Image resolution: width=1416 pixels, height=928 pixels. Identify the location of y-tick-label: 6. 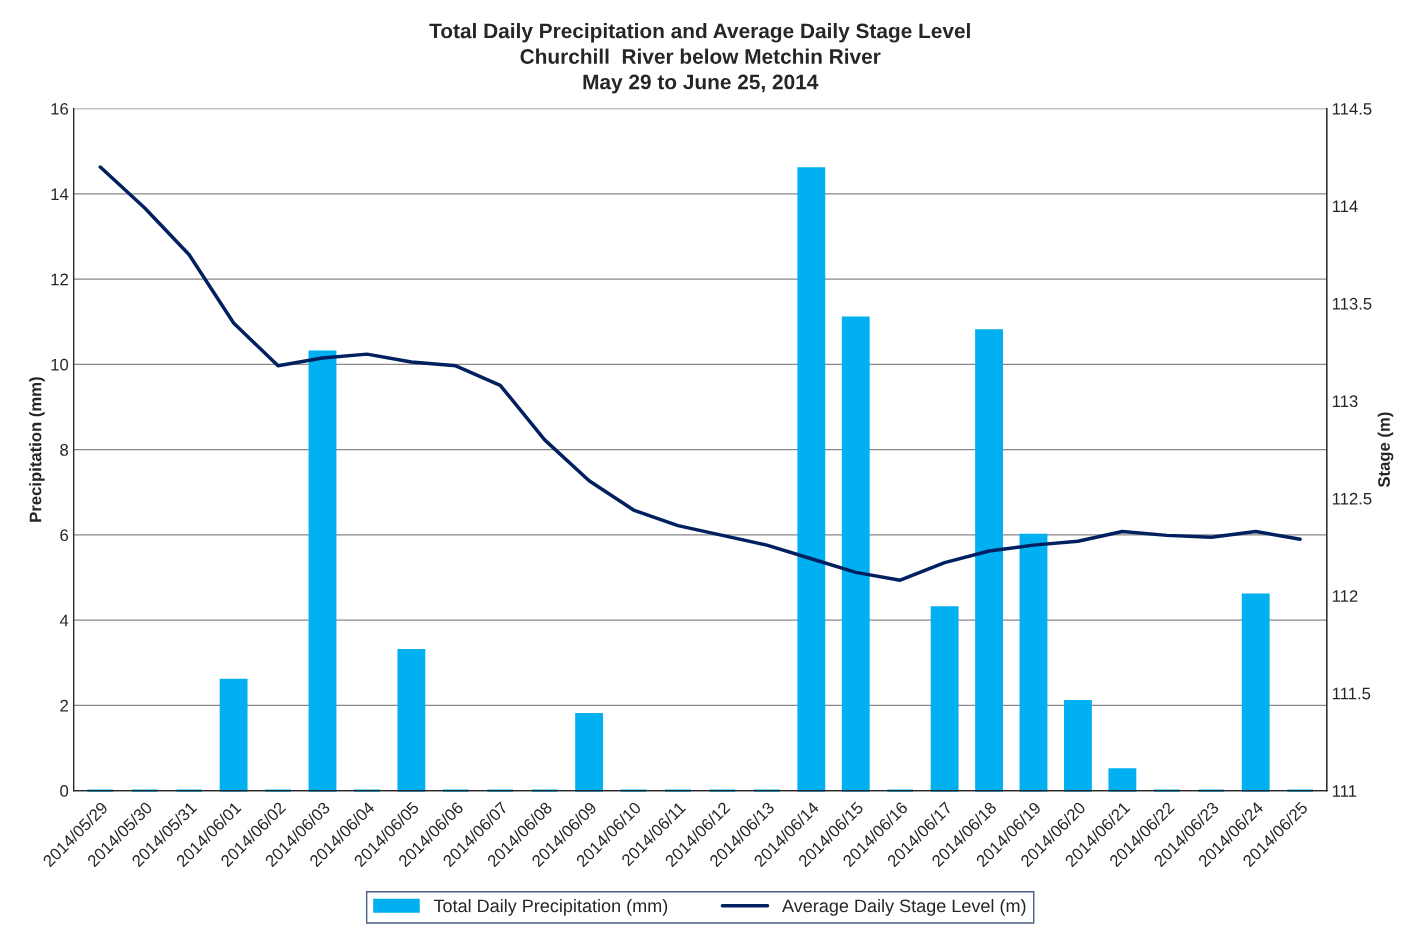
(64, 535).